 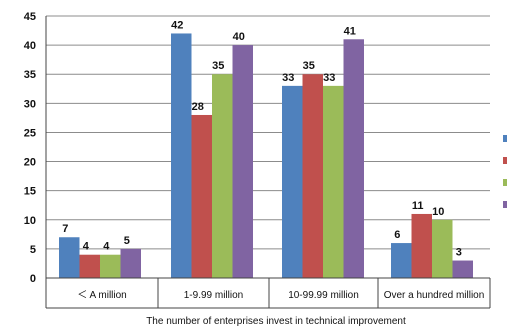 What do you see at coordinates (177, 25) in the screenshot?
I see `data-label: 42` at bounding box center [177, 25].